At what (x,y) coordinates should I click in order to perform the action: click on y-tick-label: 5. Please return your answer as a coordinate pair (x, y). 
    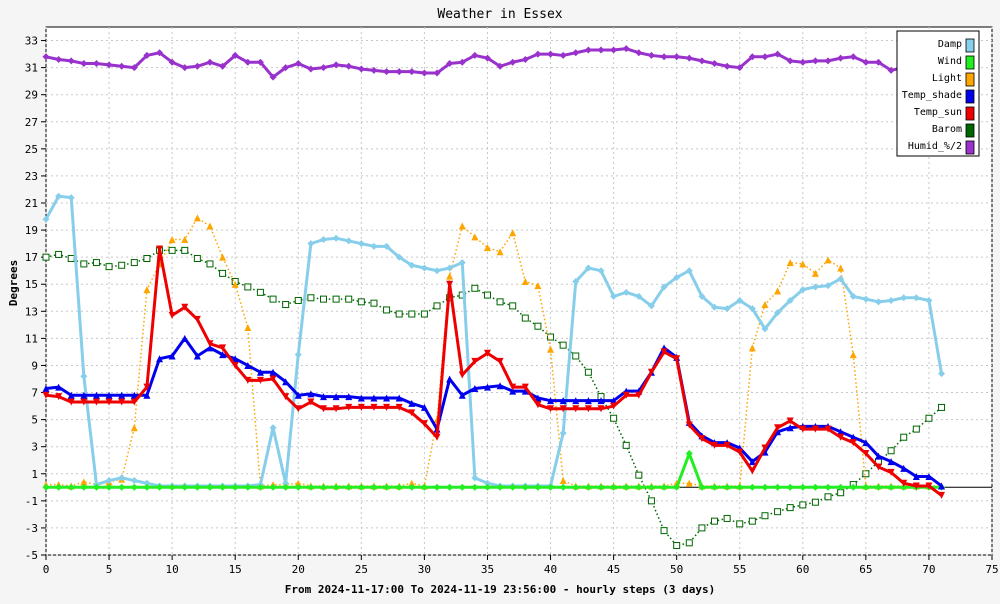
    Looking at the image, I should click on (34, 420).